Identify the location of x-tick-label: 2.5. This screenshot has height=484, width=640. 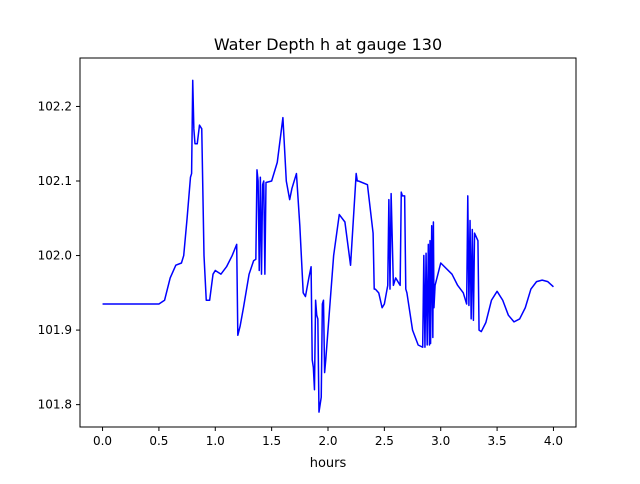
(384, 441).